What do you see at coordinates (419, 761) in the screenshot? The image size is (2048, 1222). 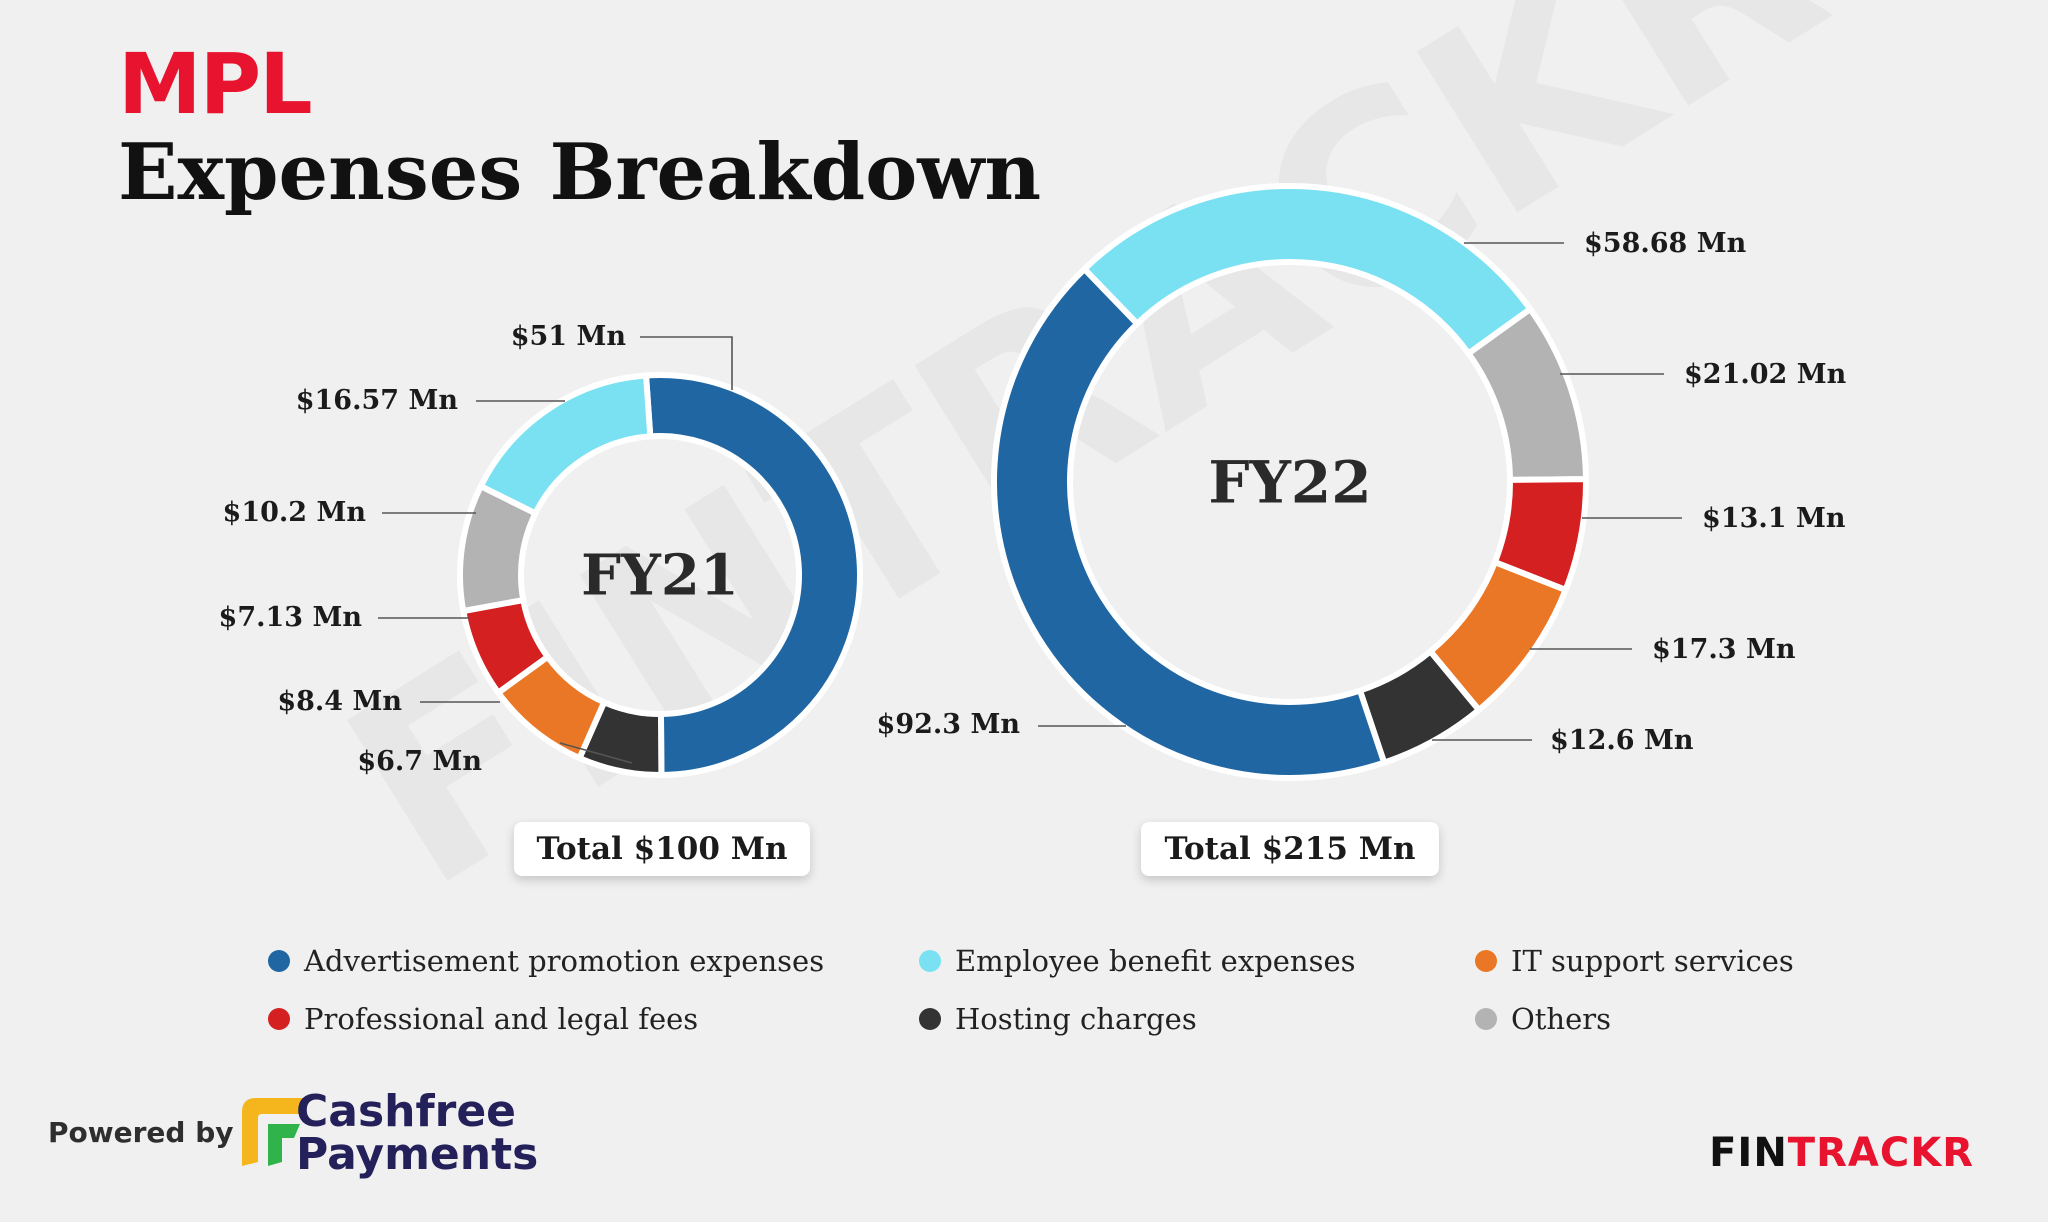 I see `data-label: $6.7 Mn` at bounding box center [419, 761].